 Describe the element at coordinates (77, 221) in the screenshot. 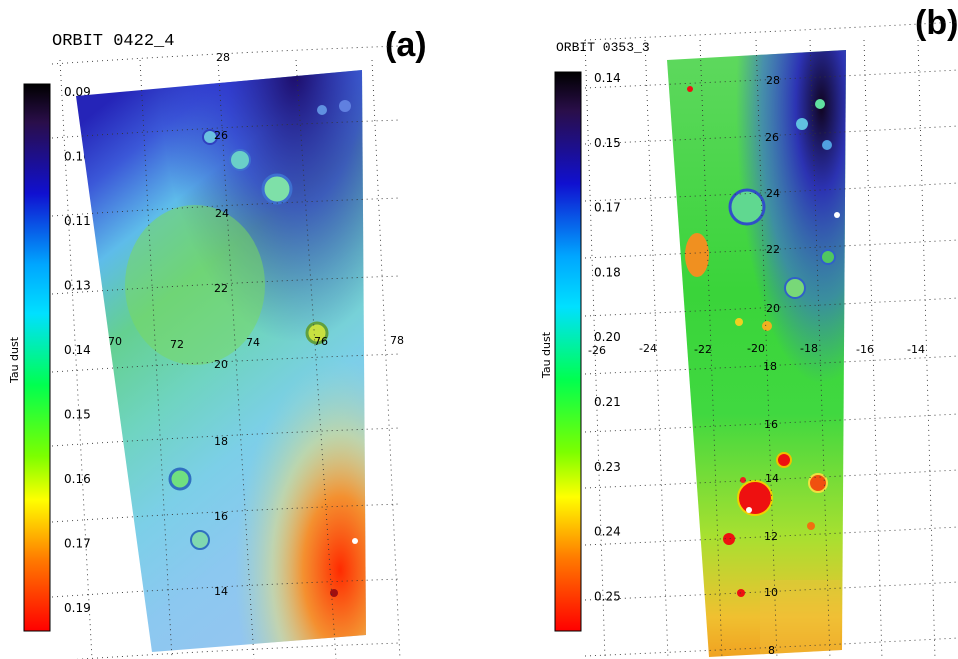

I see `colorbar-tick-label: 0.11` at that location.